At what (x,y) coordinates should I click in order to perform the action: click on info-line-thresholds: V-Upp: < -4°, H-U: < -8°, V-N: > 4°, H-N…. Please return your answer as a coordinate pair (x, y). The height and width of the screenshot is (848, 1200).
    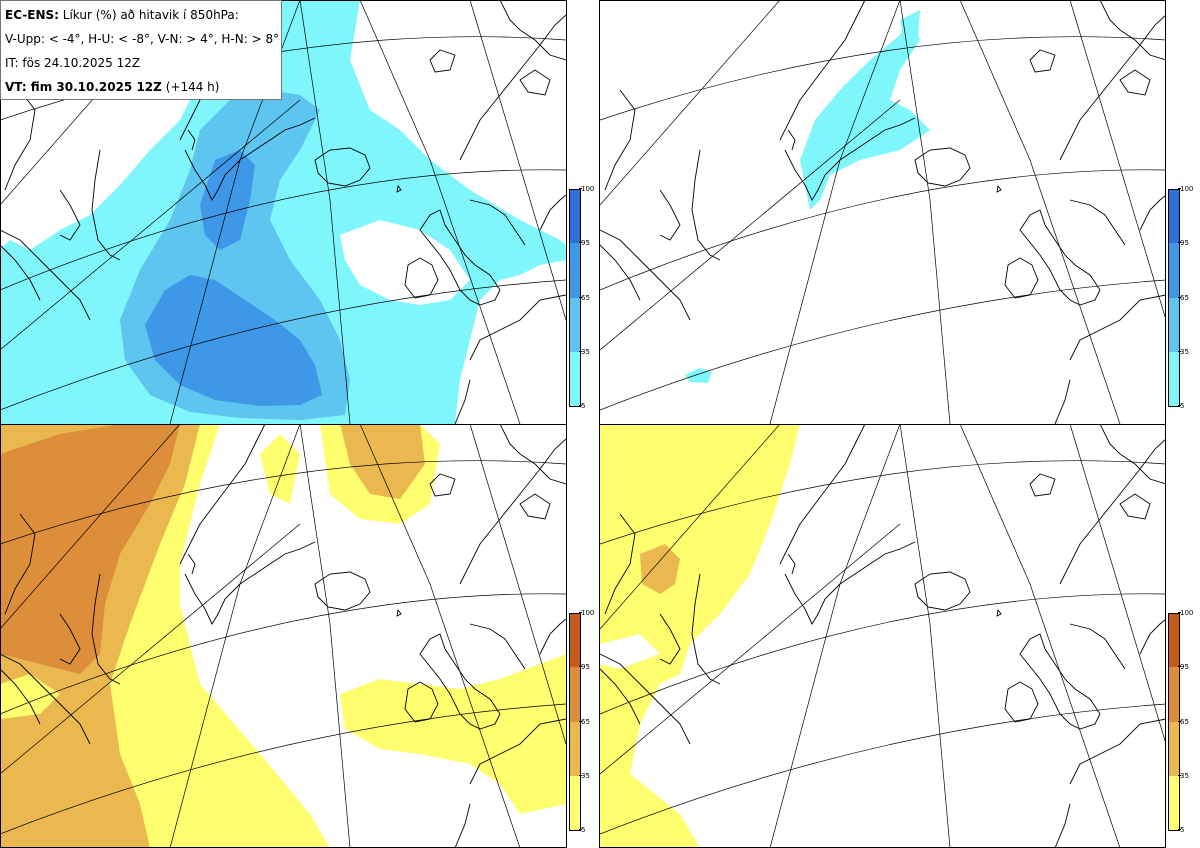
    Looking at the image, I should click on (142, 39).